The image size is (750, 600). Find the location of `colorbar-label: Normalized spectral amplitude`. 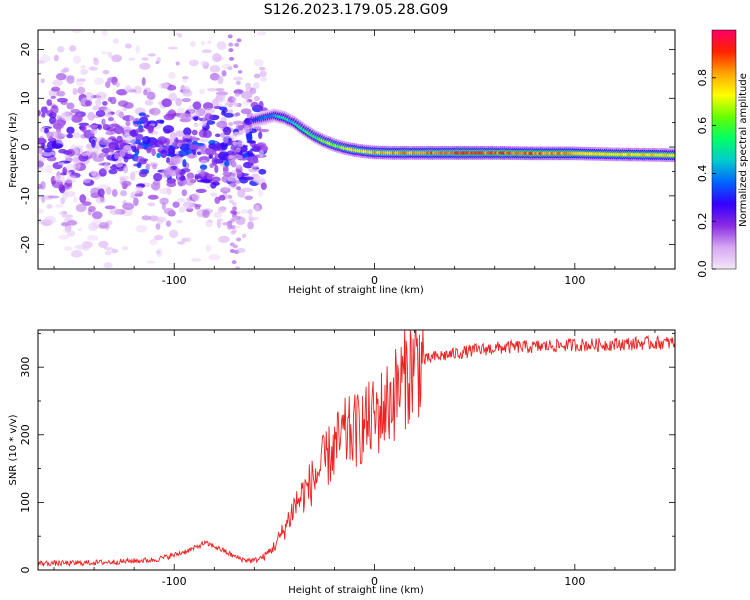

colorbar-label: Normalized spectral amplitude is located at coordinates (743, 150).